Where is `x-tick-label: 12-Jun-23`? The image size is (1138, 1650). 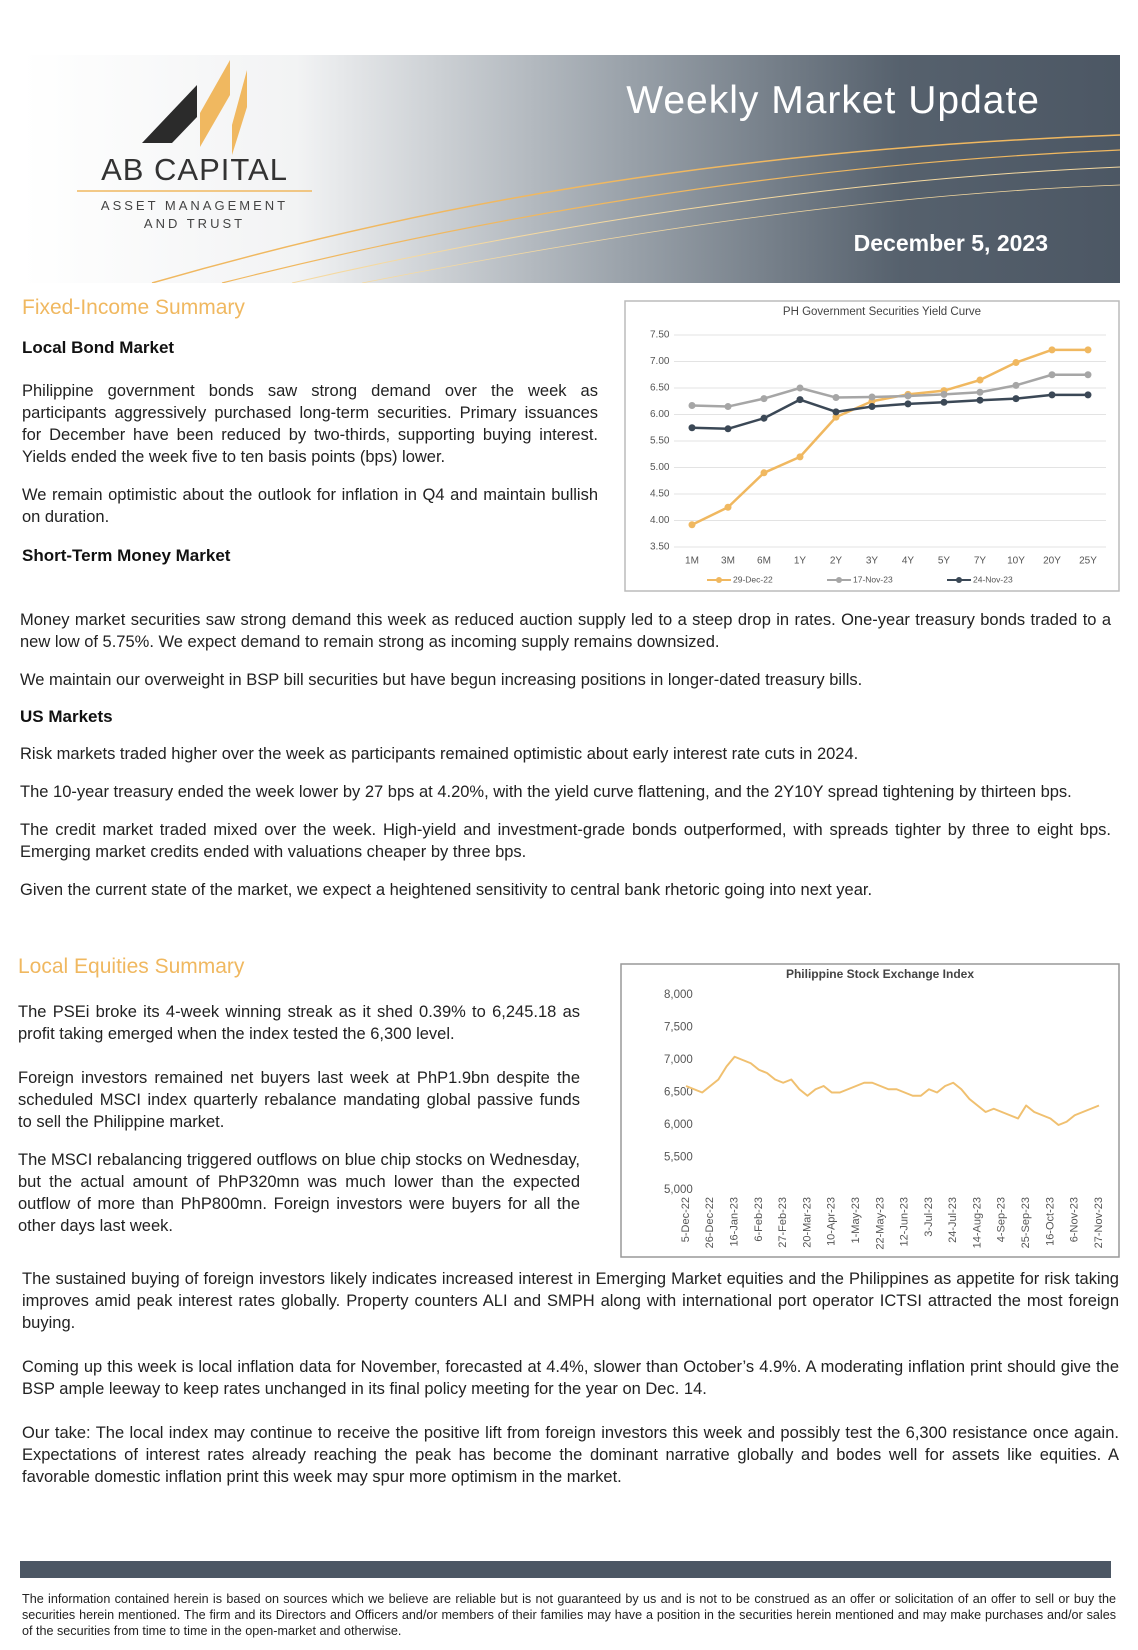
x-tick-label: 12-Jun-23 is located at coordinates (905, 1222).